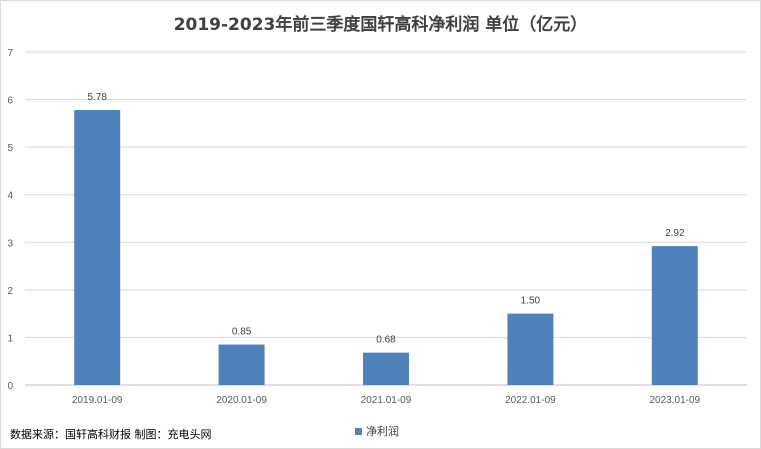 This screenshot has height=449, width=761. I want to click on y-tick-label: 6, so click(10, 101).